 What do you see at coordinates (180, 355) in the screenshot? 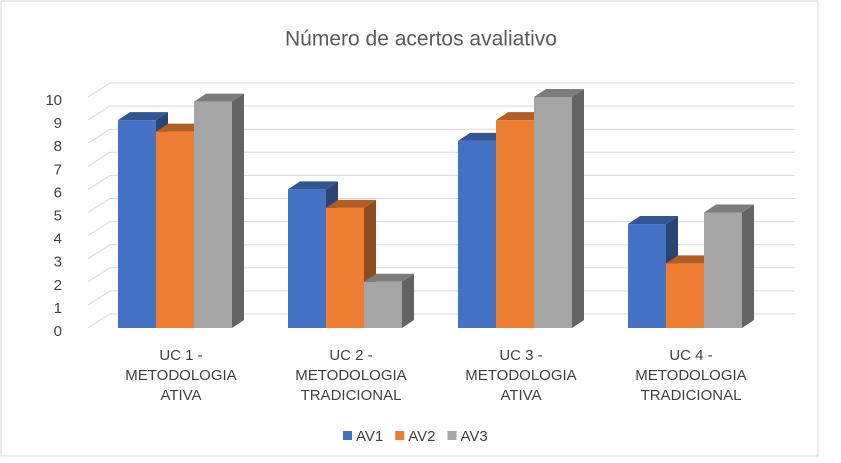
I see `x-tick-line: UC 1 -` at bounding box center [180, 355].